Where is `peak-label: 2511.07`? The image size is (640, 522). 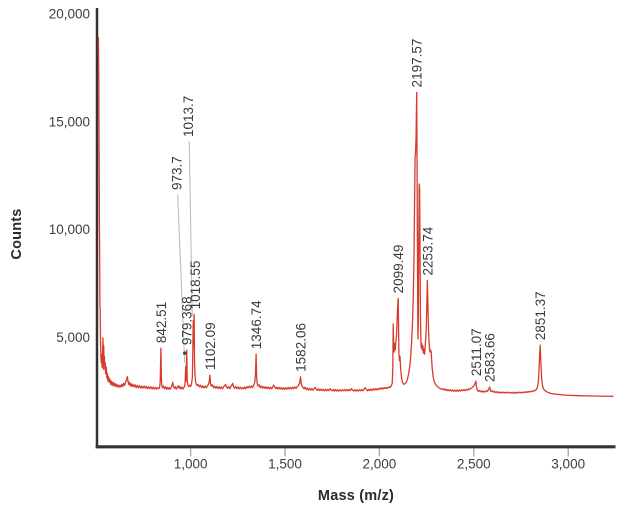
peak-label: 2511.07 is located at coordinates (476, 352).